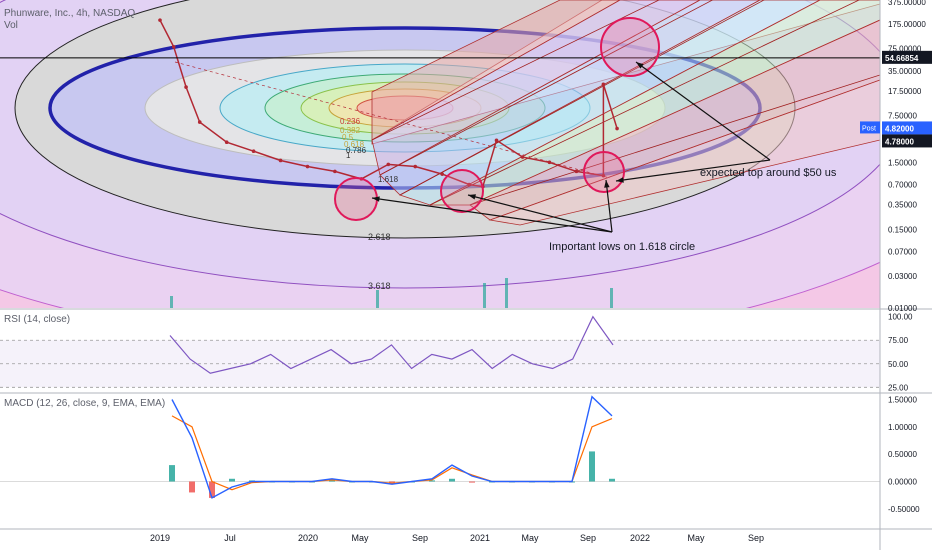  I want to click on price-axis-tick: 35.00000, so click(905, 71).